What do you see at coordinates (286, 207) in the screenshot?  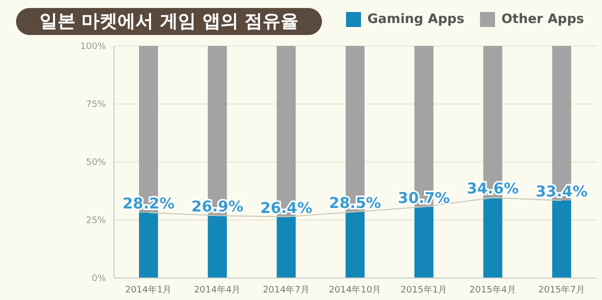 I see `data-label: 26.4%` at bounding box center [286, 207].